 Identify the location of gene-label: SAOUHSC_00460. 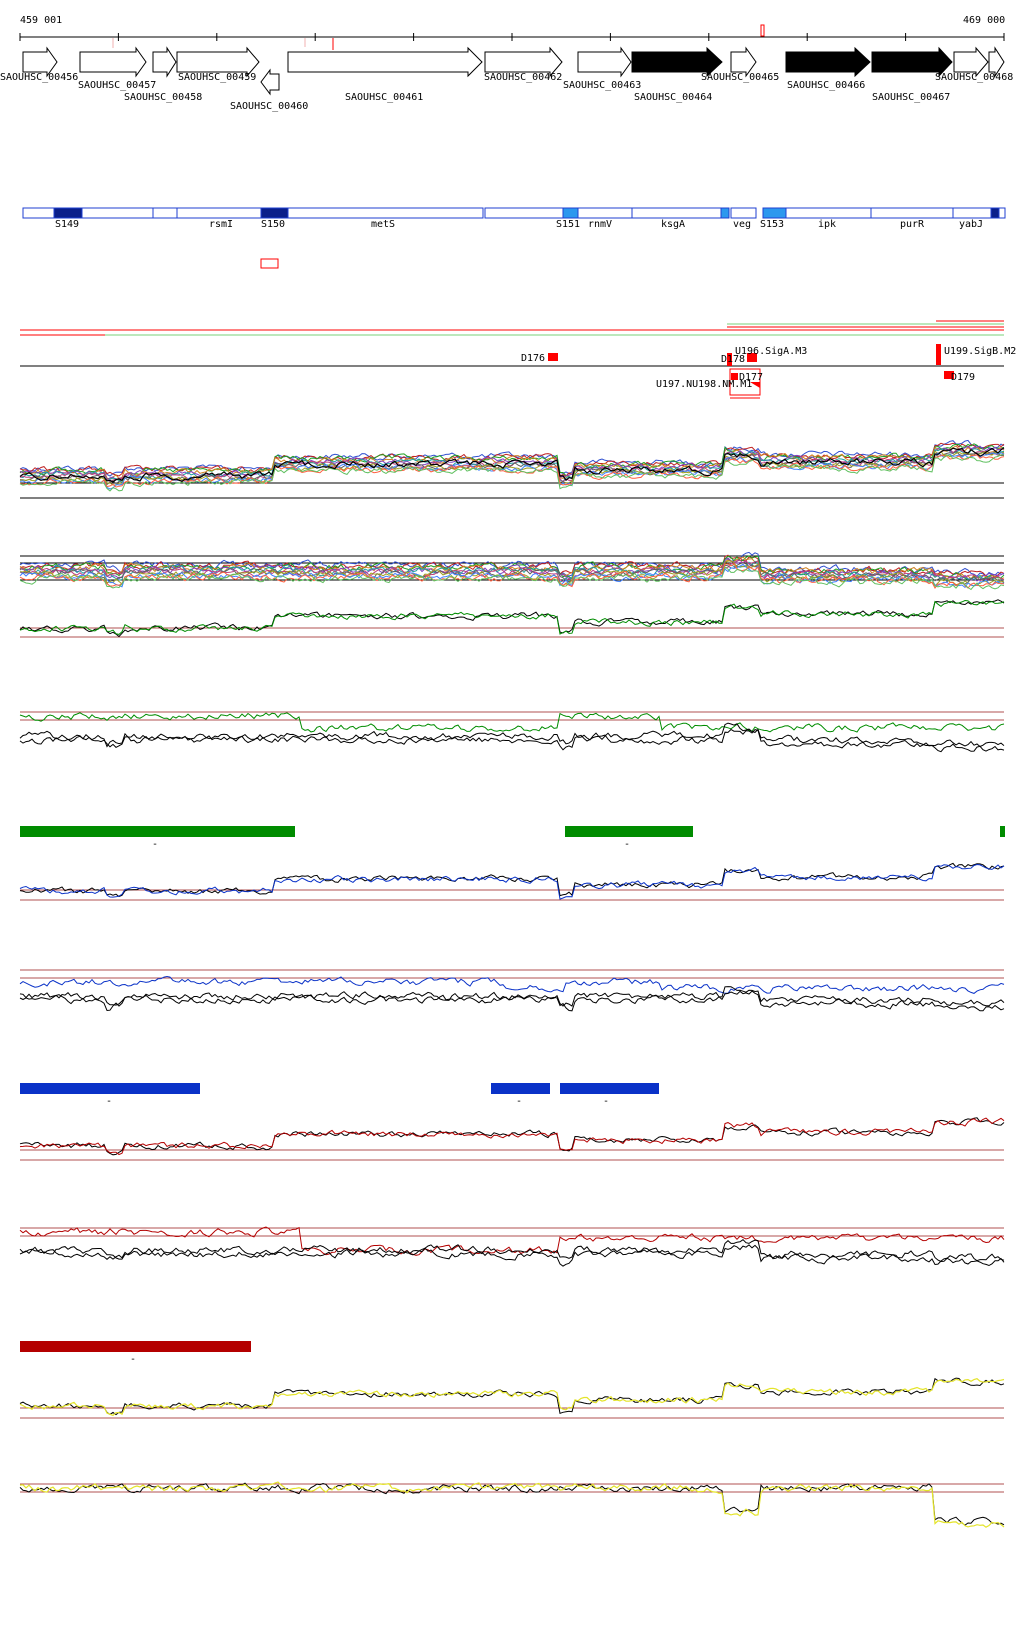
(269, 106).